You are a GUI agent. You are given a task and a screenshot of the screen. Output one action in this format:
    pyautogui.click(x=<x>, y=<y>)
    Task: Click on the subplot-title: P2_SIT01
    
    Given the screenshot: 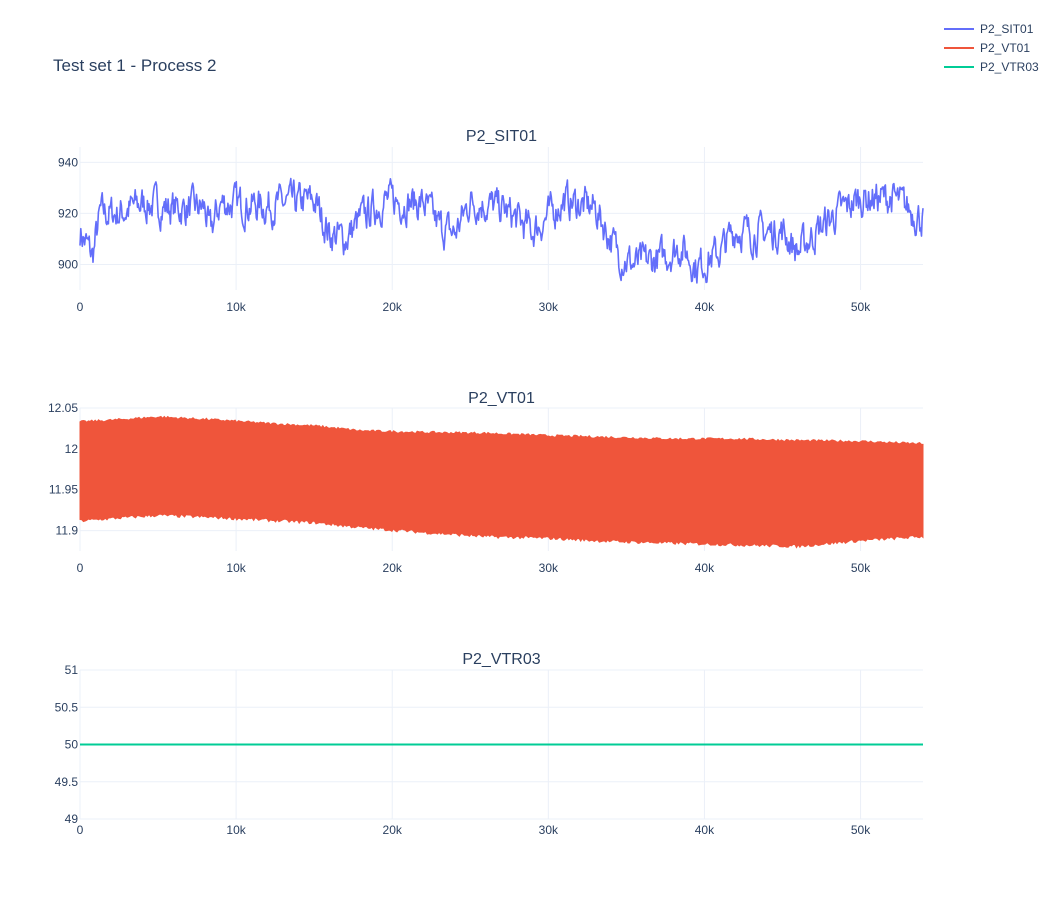 What is the action you would take?
    pyautogui.click(x=501, y=136)
    